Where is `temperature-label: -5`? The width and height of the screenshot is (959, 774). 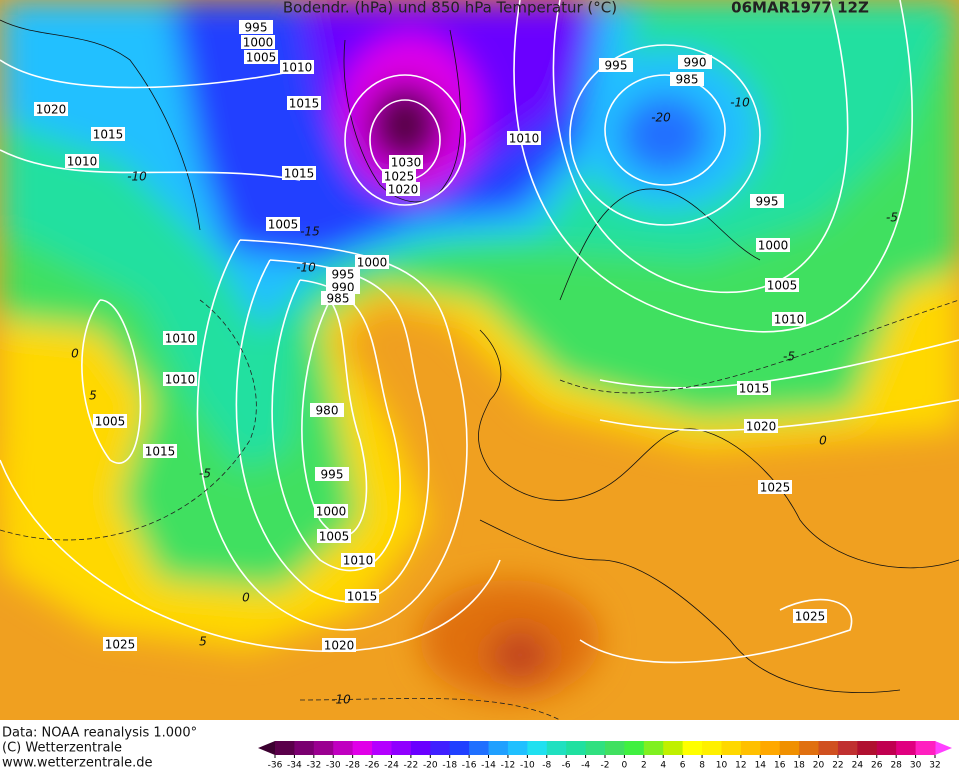
temperature-label: -5 is located at coordinates (892, 218).